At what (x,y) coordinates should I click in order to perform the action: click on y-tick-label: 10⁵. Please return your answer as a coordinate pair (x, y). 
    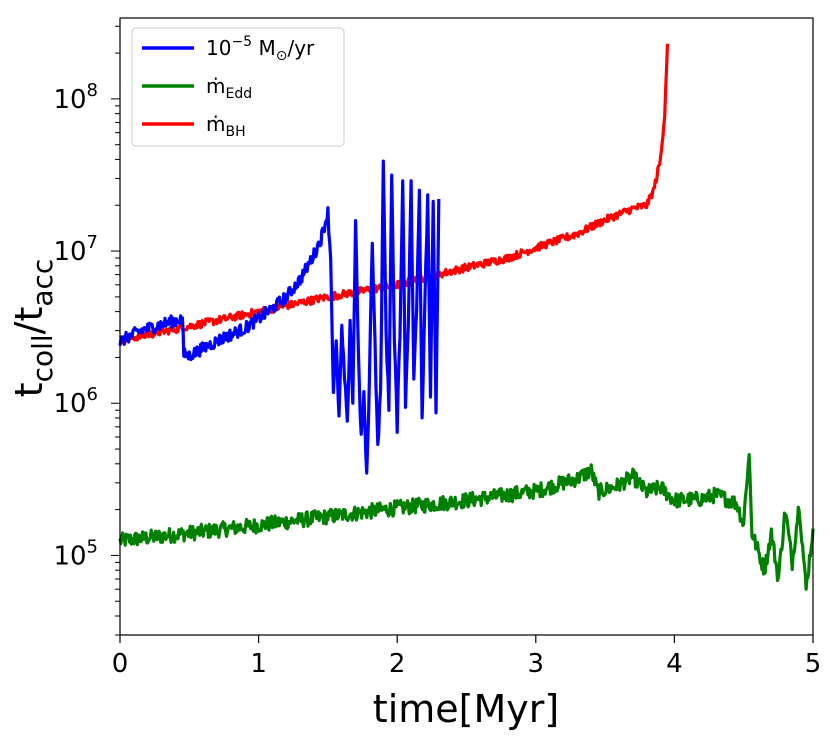
    Looking at the image, I should click on (75, 553).